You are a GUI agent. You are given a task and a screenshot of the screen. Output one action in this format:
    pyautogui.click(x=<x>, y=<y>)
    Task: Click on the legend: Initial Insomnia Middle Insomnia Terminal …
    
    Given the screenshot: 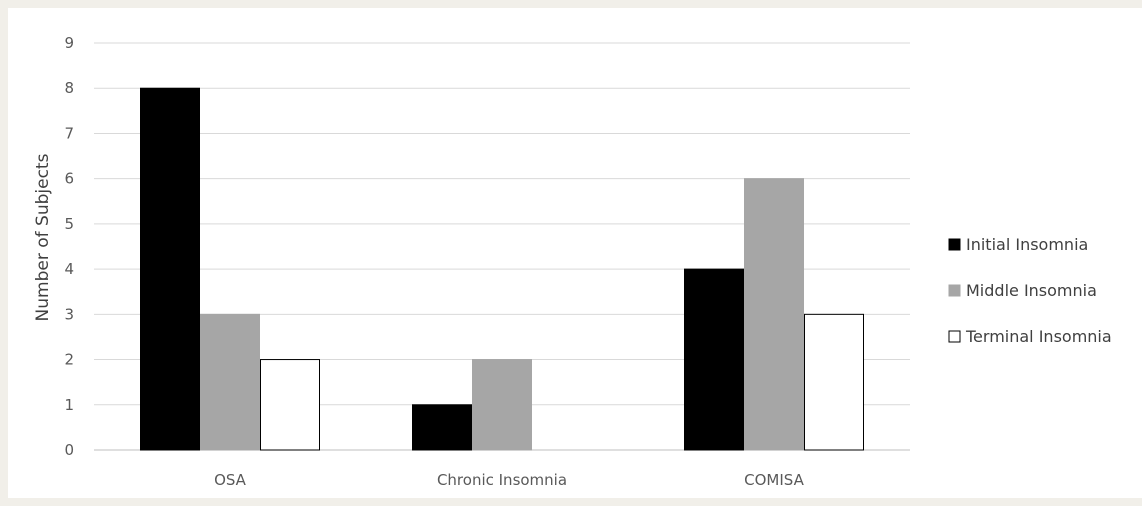 What is the action you would take?
    pyautogui.click(x=1030, y=290)
    